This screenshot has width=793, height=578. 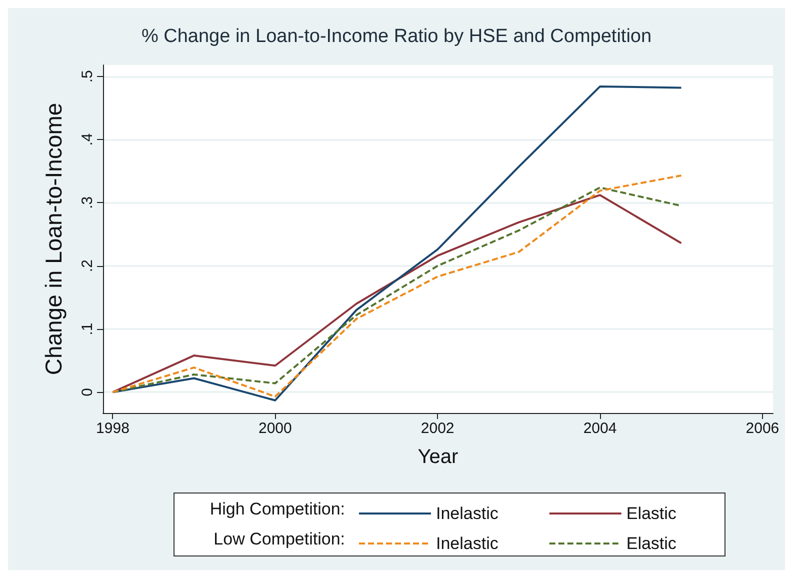 I want to click on y-tick-label: .4, so click(x=87, y=139).